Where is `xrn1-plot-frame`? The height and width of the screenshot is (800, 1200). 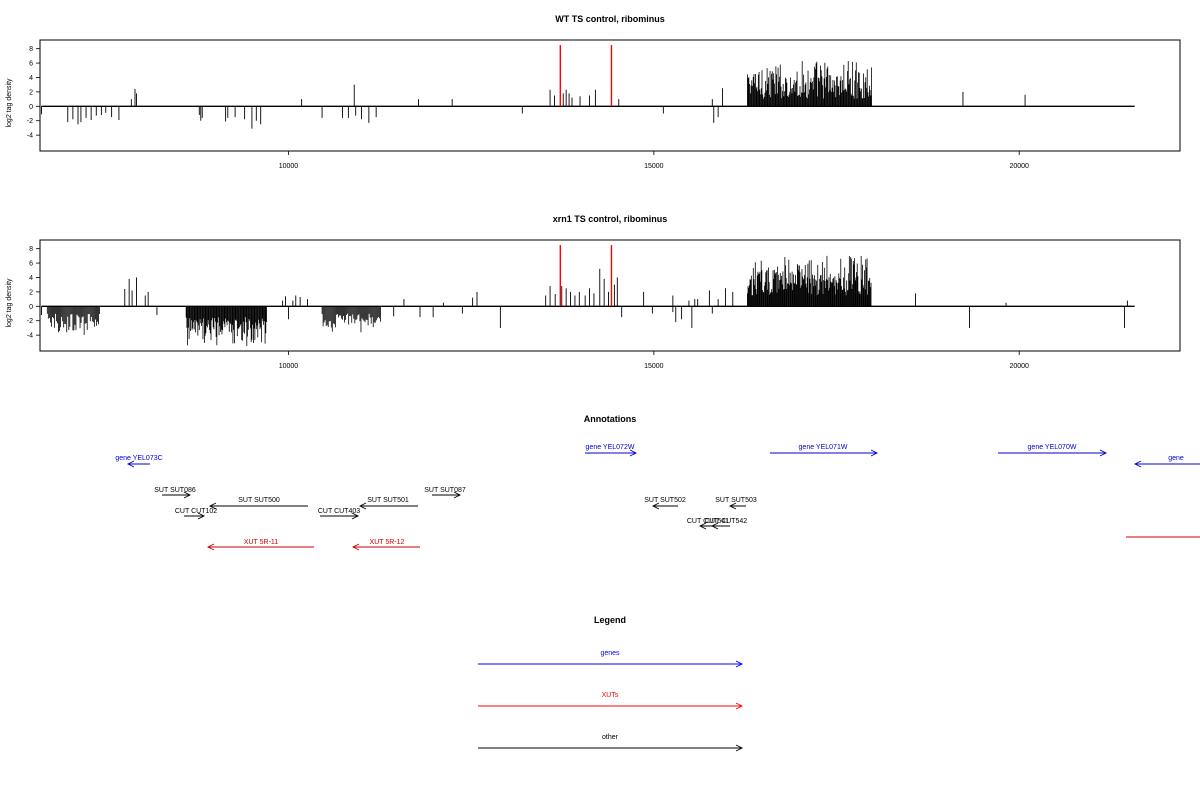
xrn1-plot-frame is located at coordinates (610, 295).